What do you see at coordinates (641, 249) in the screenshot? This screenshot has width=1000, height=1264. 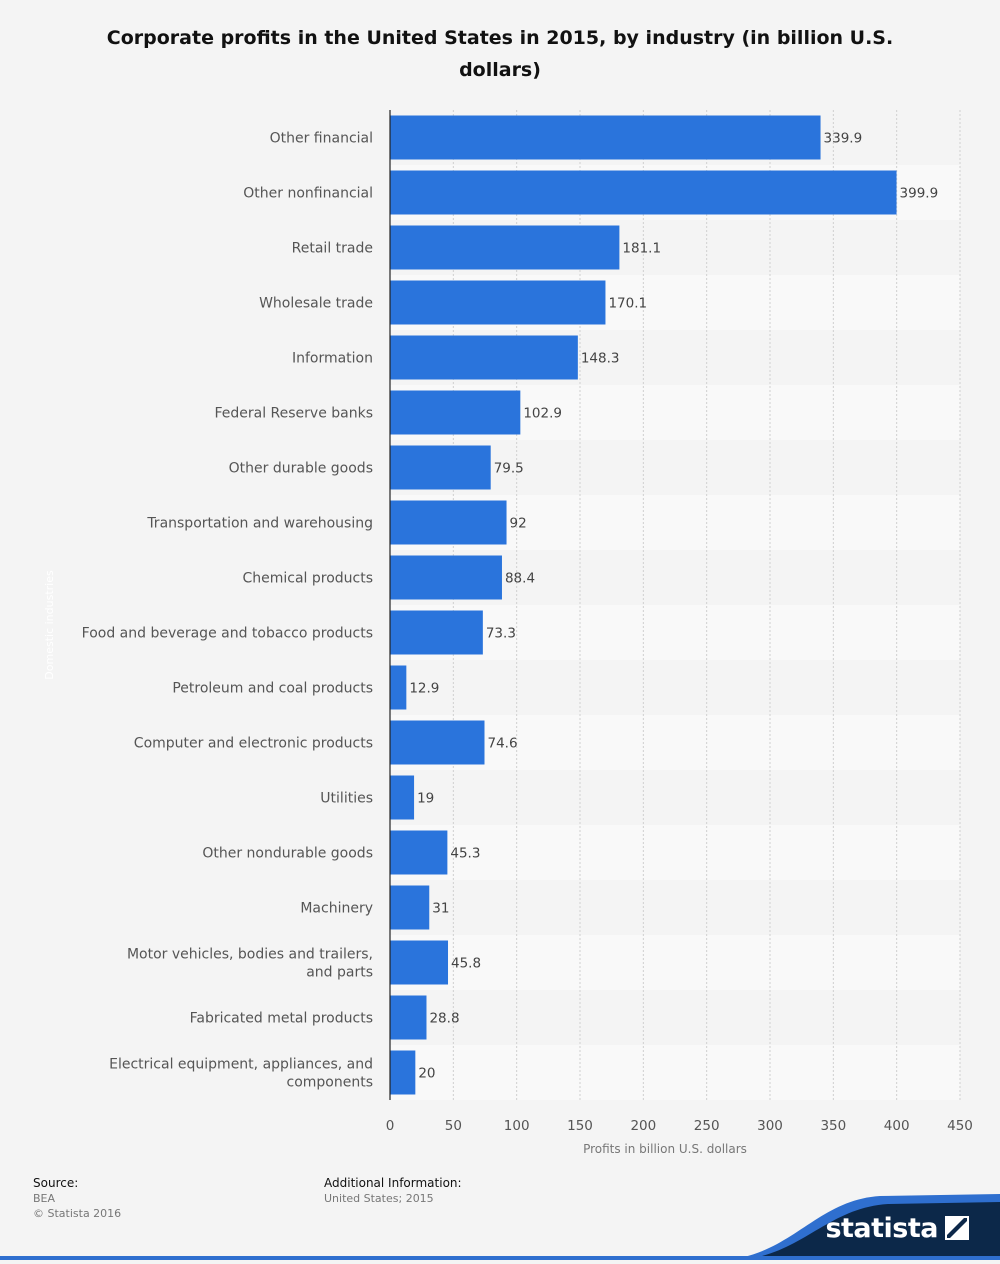 I see `data-label: 181.1` at bounding box center [641, 249].